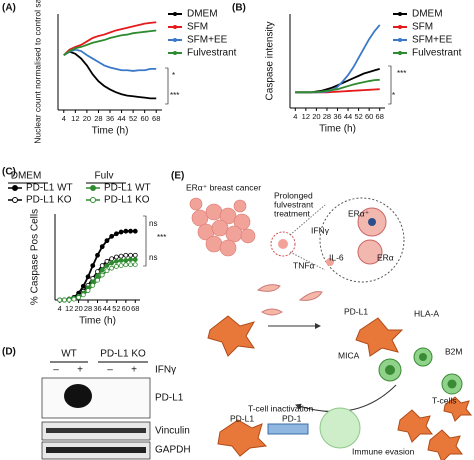 The image size is (474, 460). What do you see at coordinates (380, 116) in the screenshot?
I see `x-tick-label: 68` at bounding box center [380, 116].